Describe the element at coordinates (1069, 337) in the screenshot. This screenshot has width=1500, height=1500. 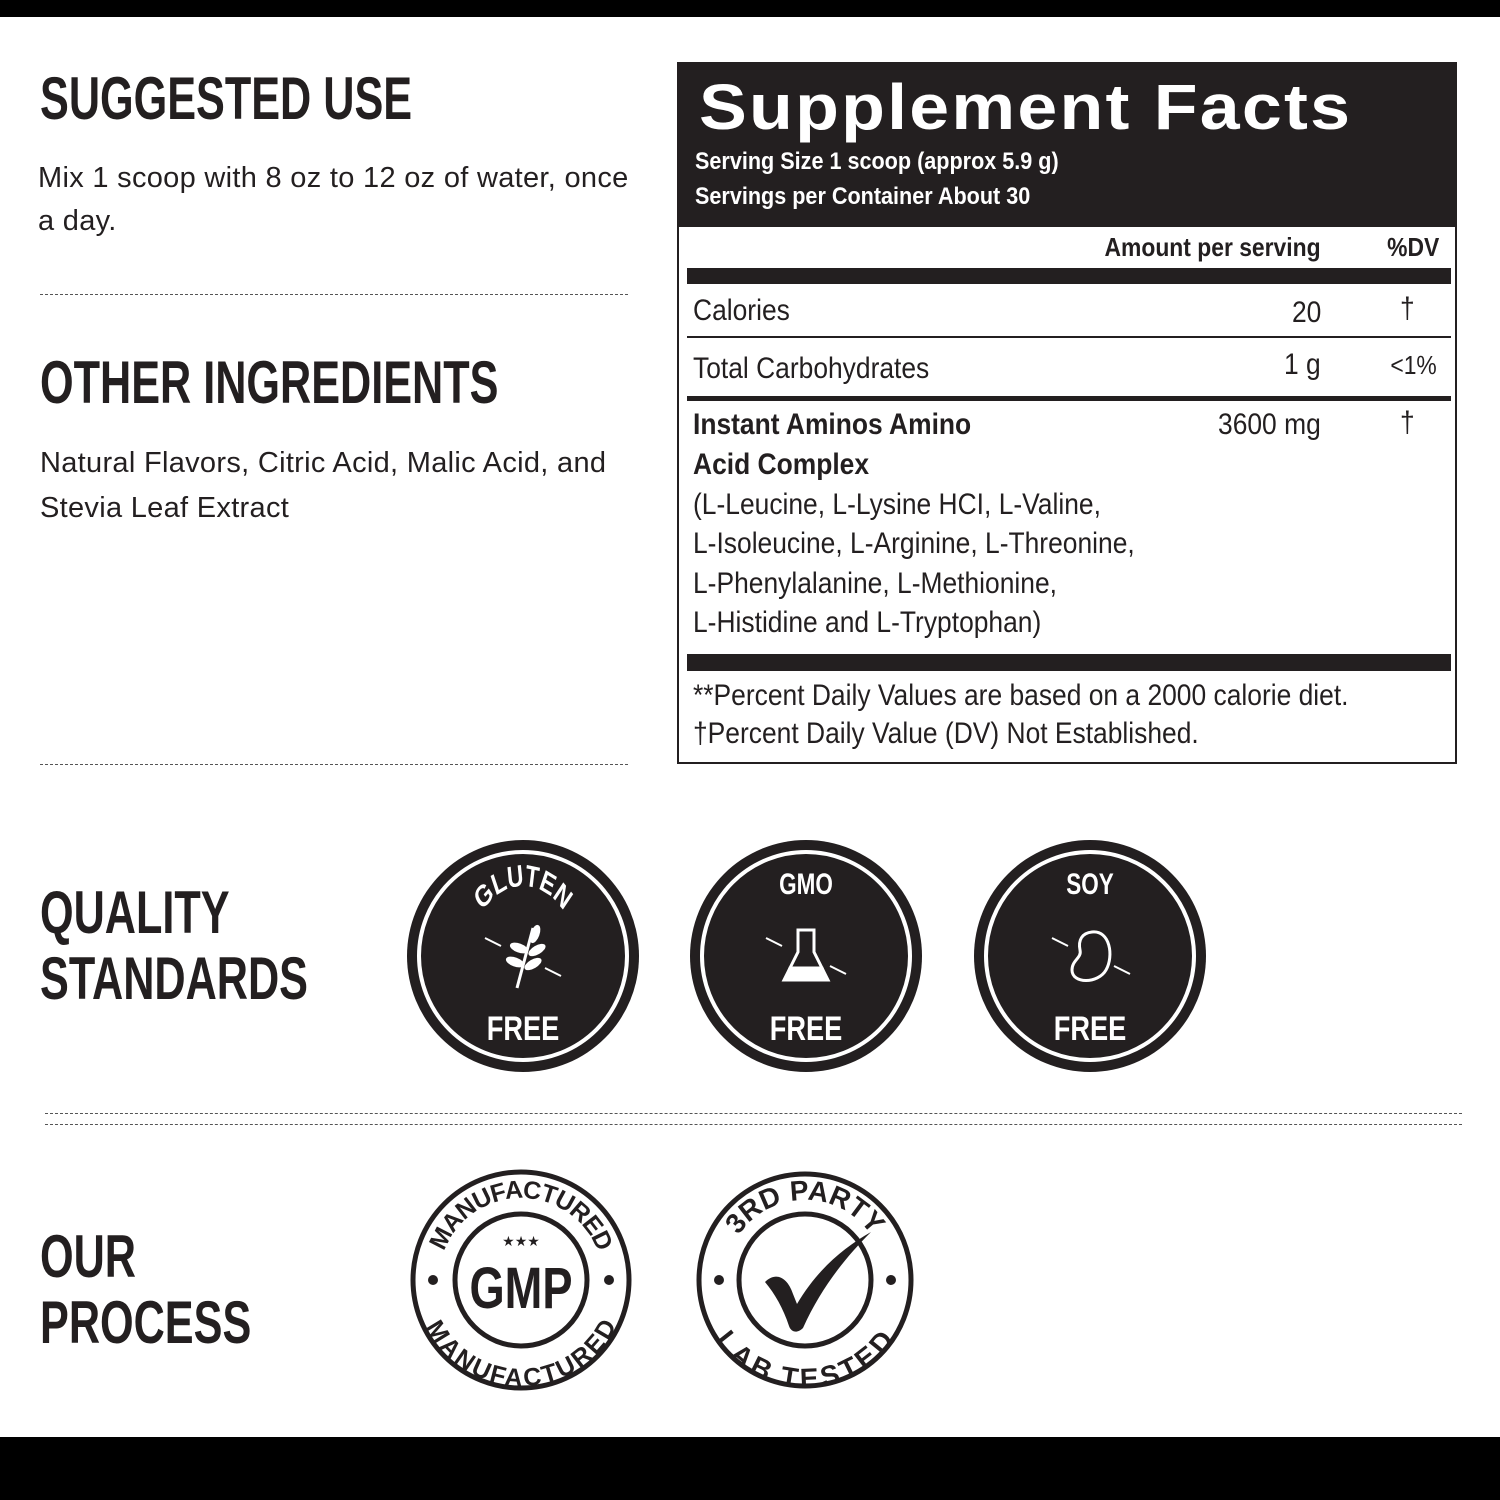
I see `thin-rule` at that location.